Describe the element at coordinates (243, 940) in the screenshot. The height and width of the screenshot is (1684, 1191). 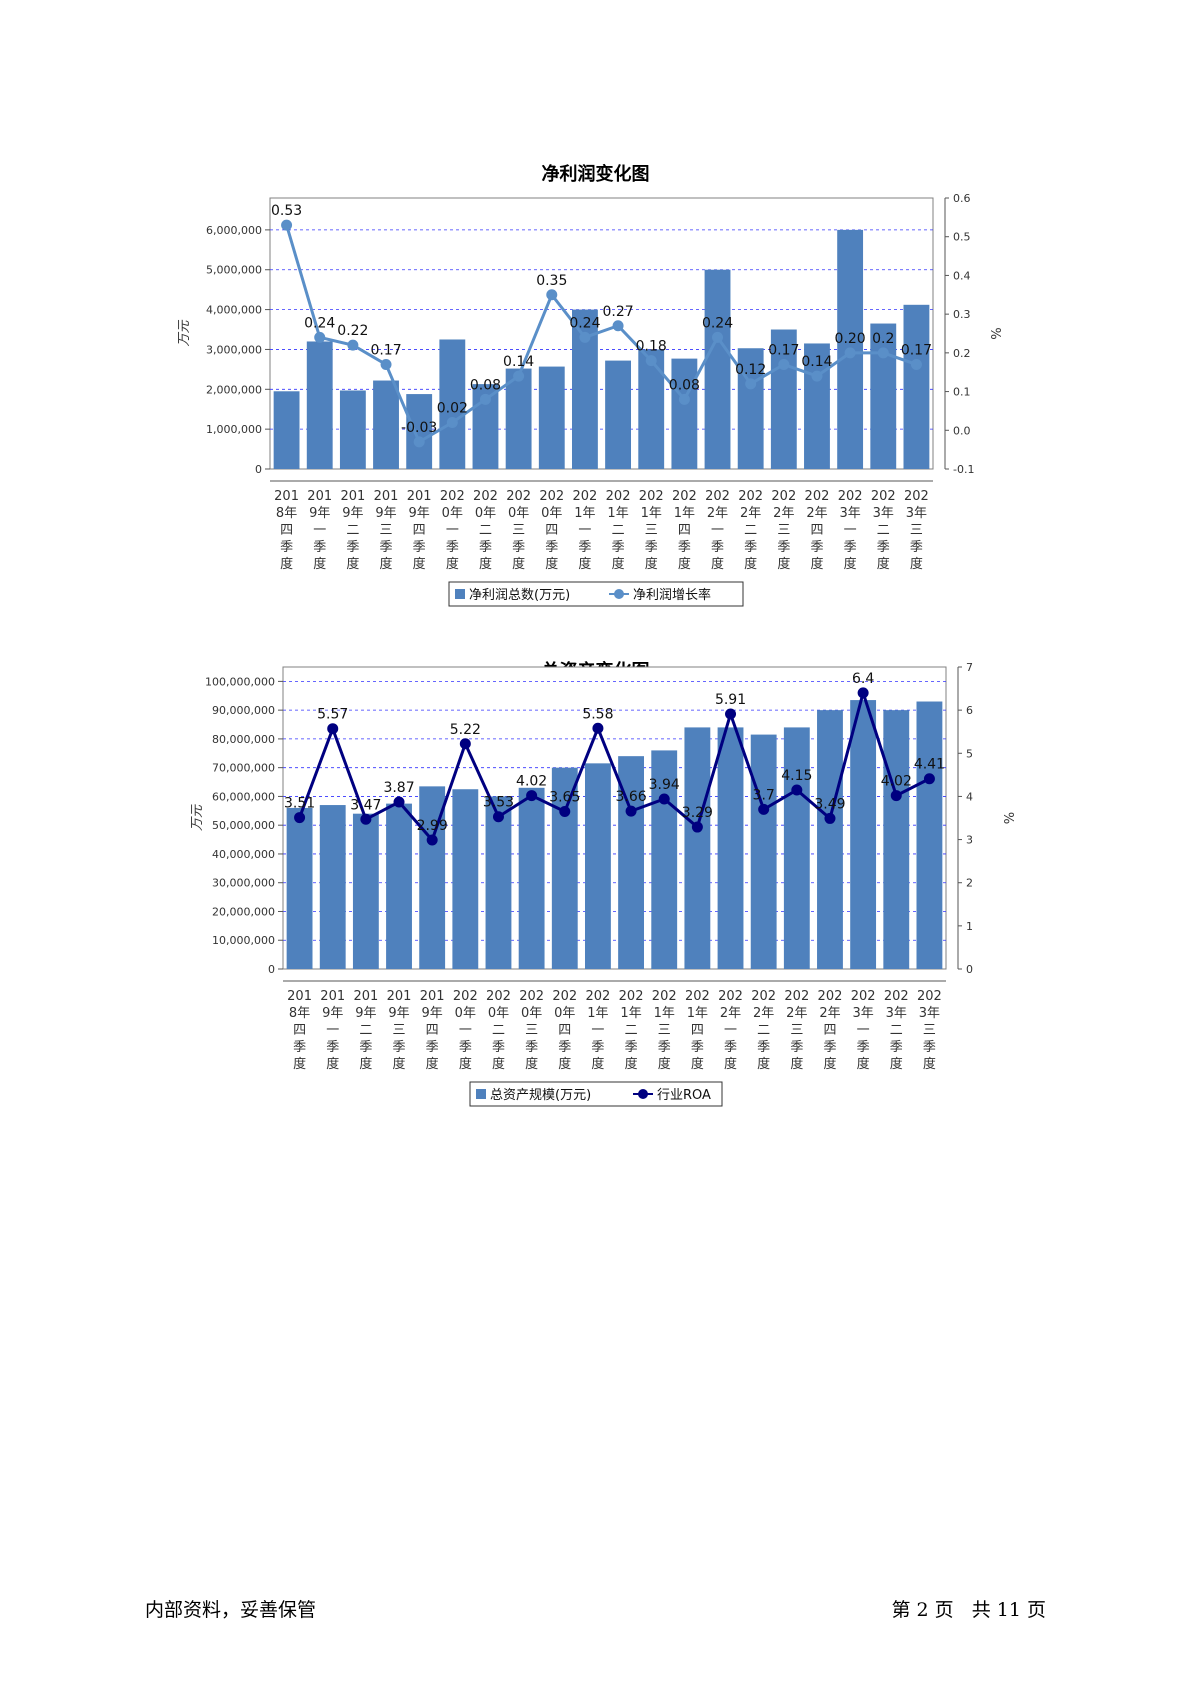
I see `y-tick-label: 10,000,000` at that location.